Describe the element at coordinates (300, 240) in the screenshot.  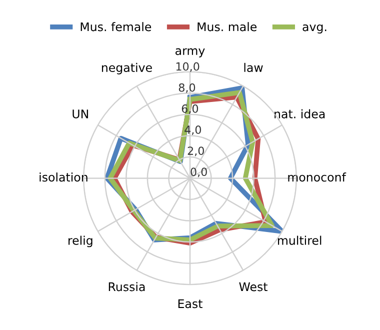
I see `spoke-label: multirel` at that location.